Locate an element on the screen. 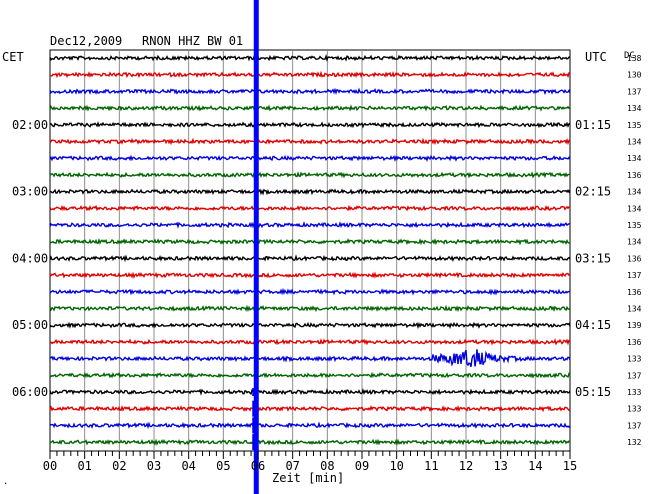 Image resolution: width=650 pixels, height=494 pixels. x-tick-label: 13 is located at coordinates (500, 466).